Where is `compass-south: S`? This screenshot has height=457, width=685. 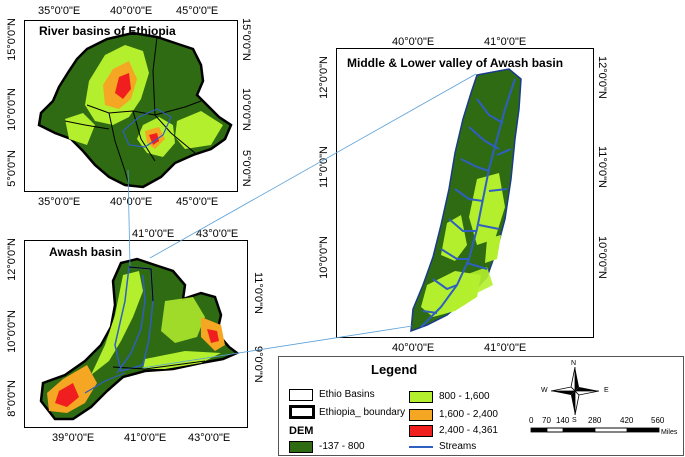
compass-south: S is located at coordinates (574, 420).